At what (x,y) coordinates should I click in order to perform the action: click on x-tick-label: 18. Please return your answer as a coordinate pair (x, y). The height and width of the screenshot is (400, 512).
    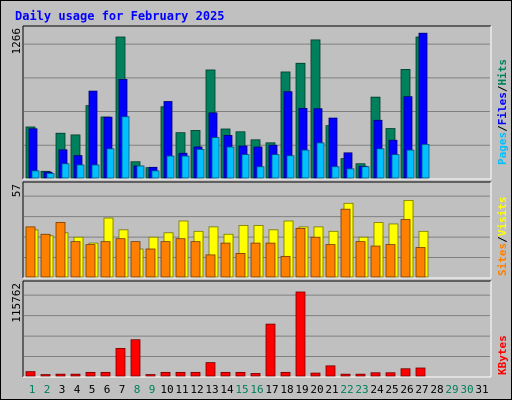
    Looking at the image, I should click on (286, 389).